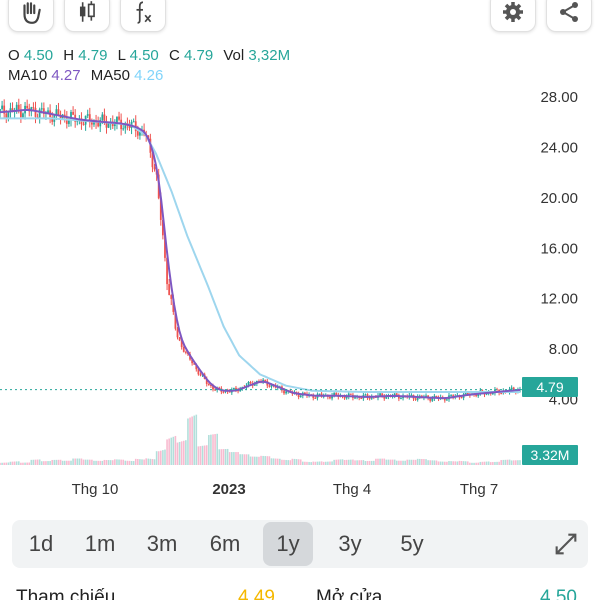  Describe the element at coordinates (31, 16) in the screenshot. I see `hand-tool-button` at that location.